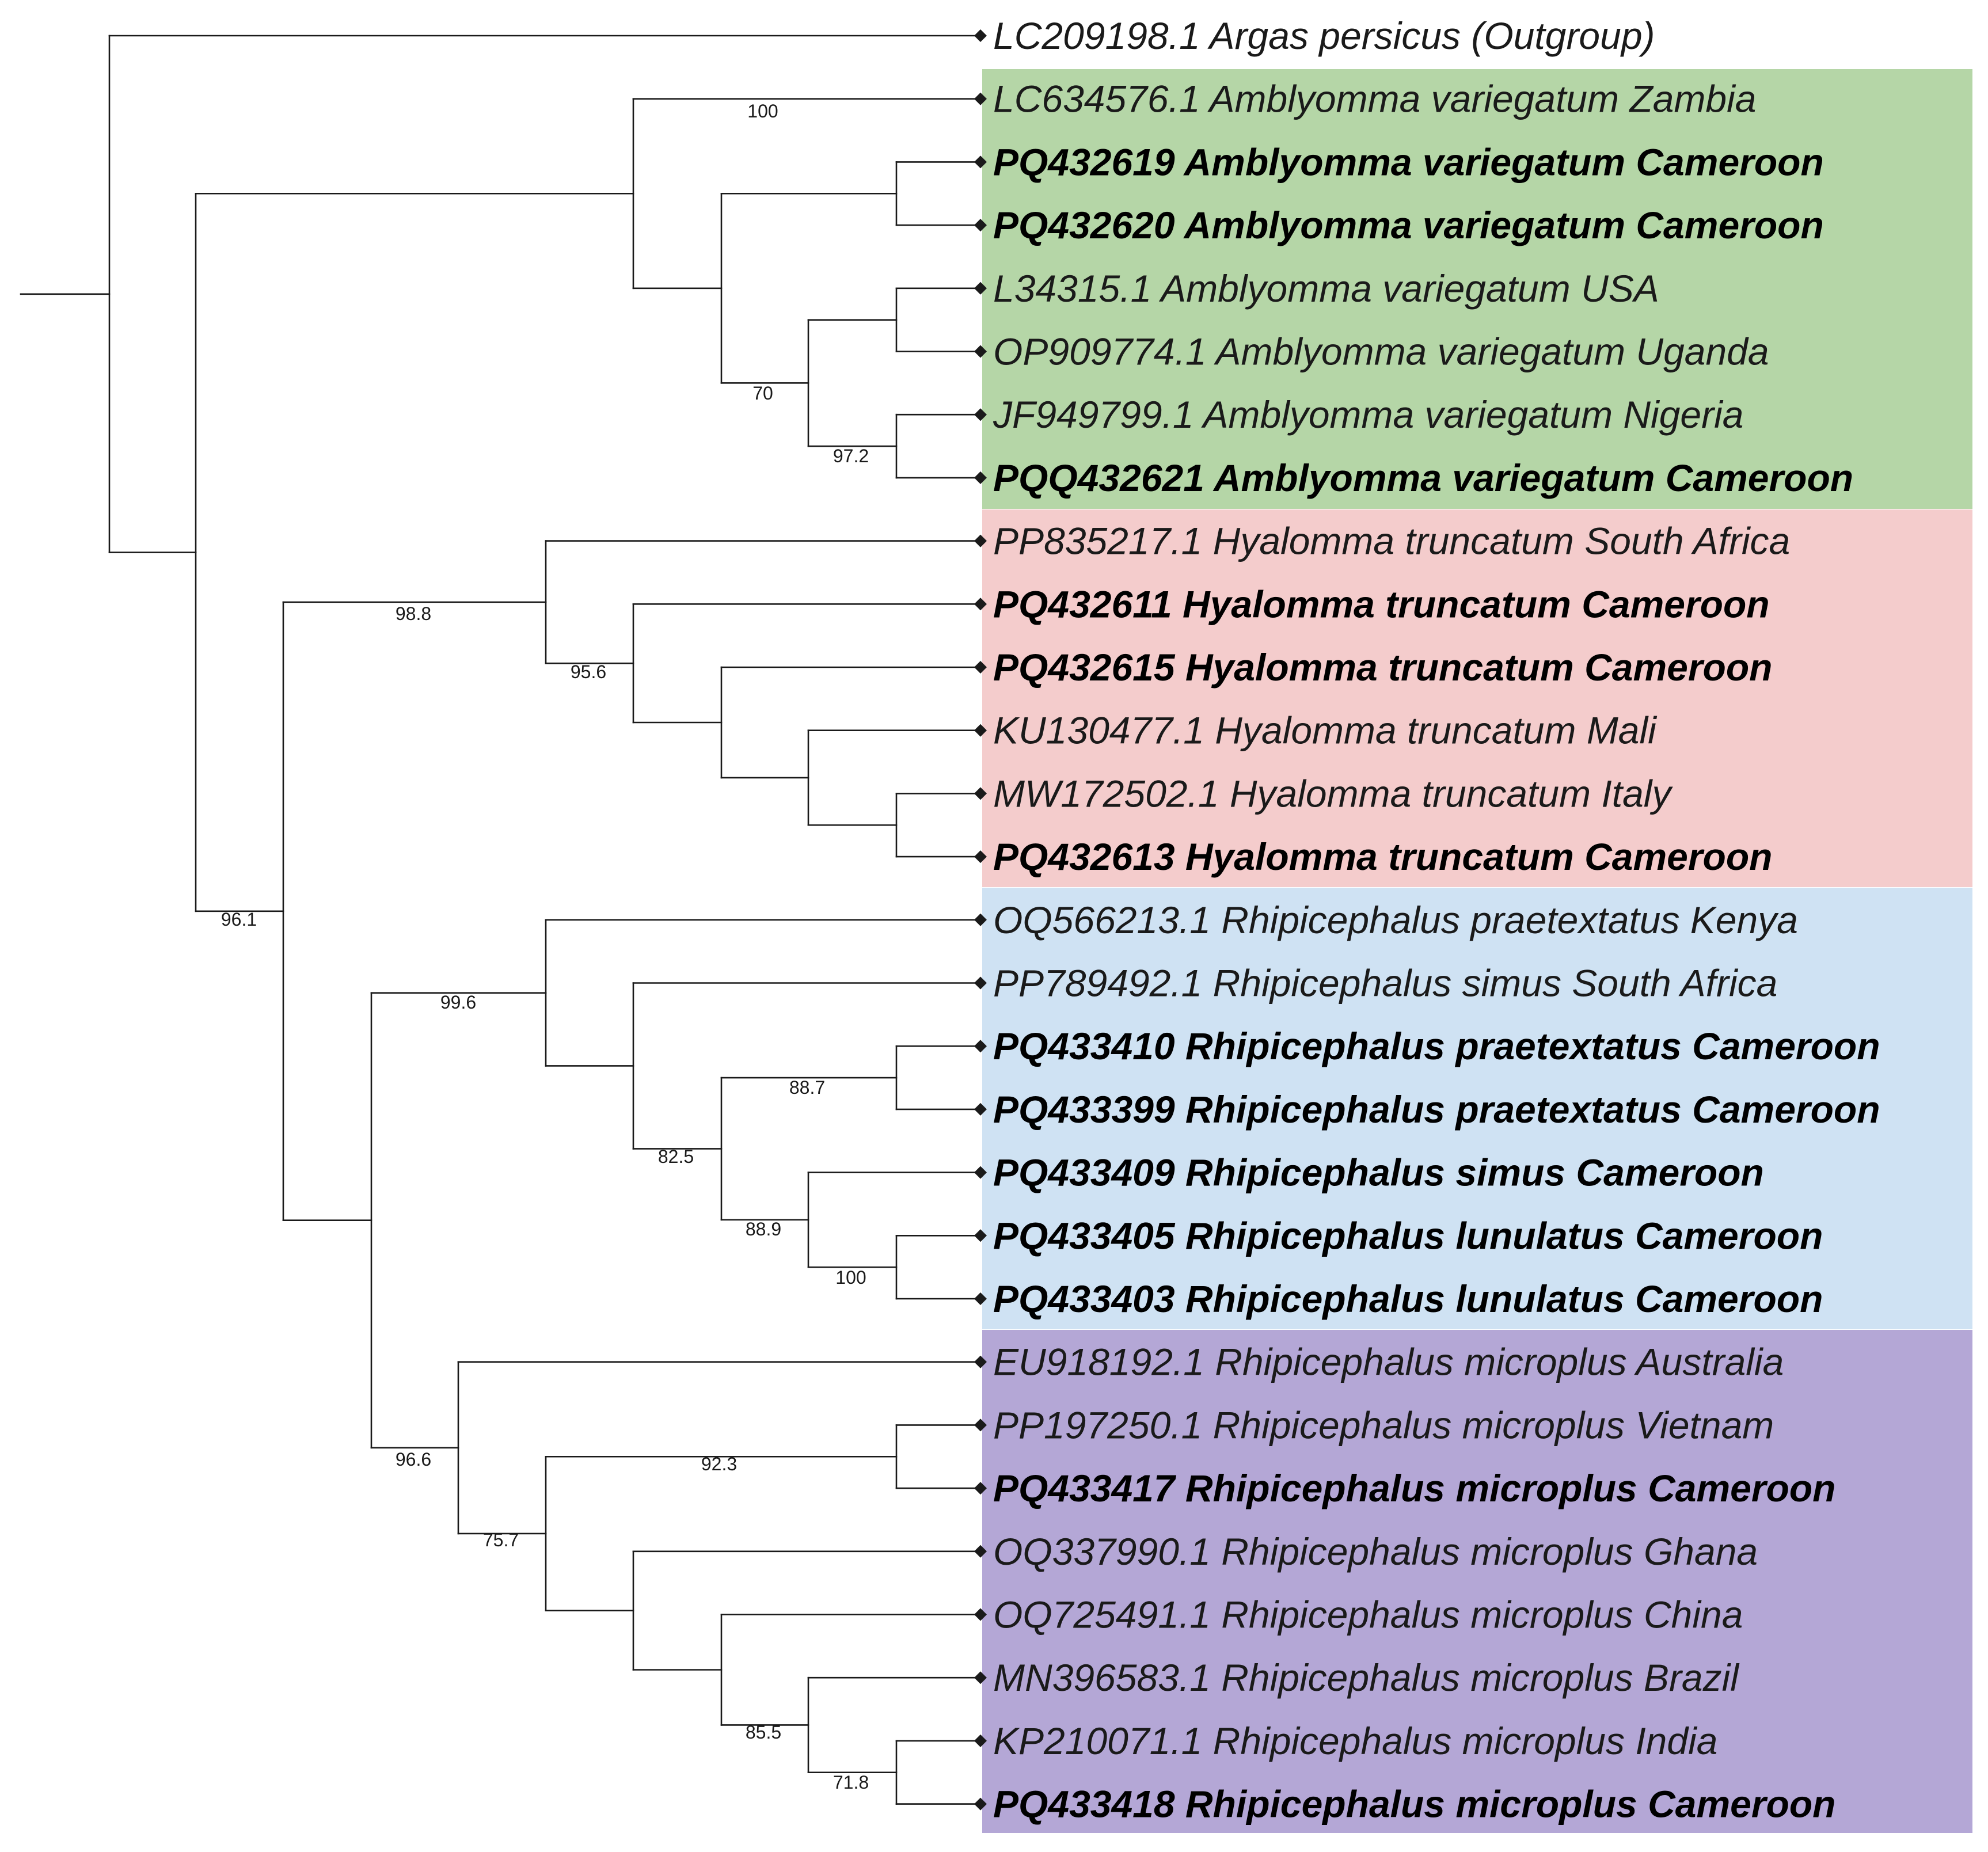 The height and width of the screenshot is (1852, 1988). Describe the element at coordinates (1326, 288) in the screenshot. I see `tip-label-t4: L34315.1 Amblyomma variegatum USA` at that location.